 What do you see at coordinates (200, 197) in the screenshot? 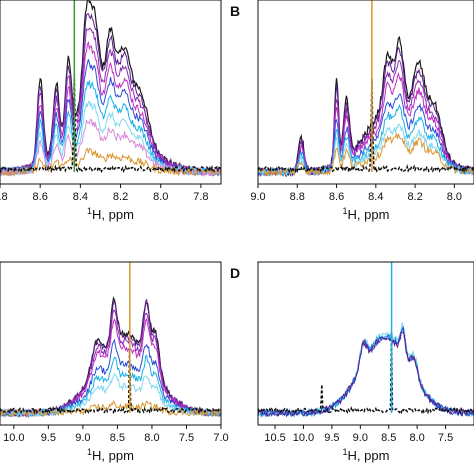
I see `x-tick-label: 7.8` at bounding box center [200, 197].